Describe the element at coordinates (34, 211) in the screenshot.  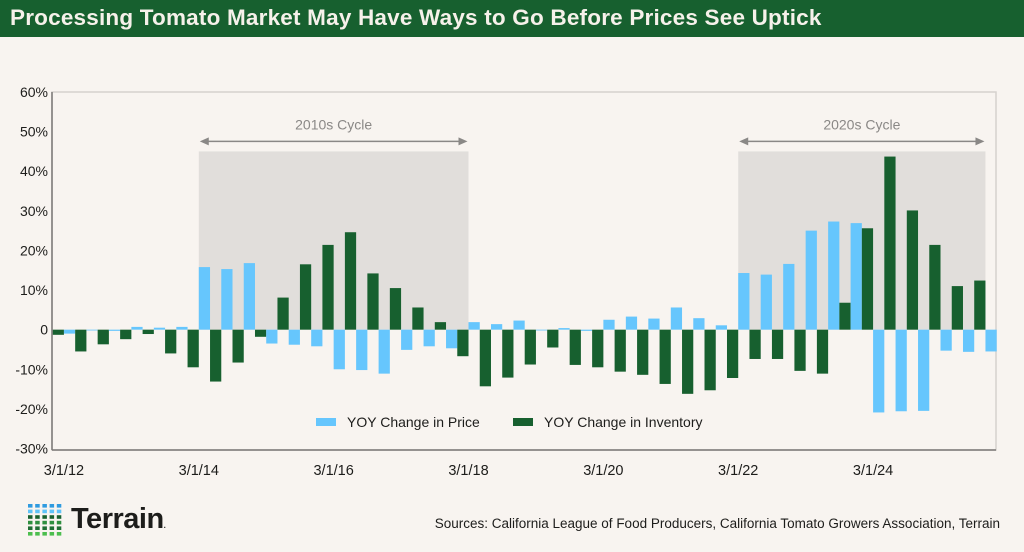
I see `y-tick-label: 30%` at that location.